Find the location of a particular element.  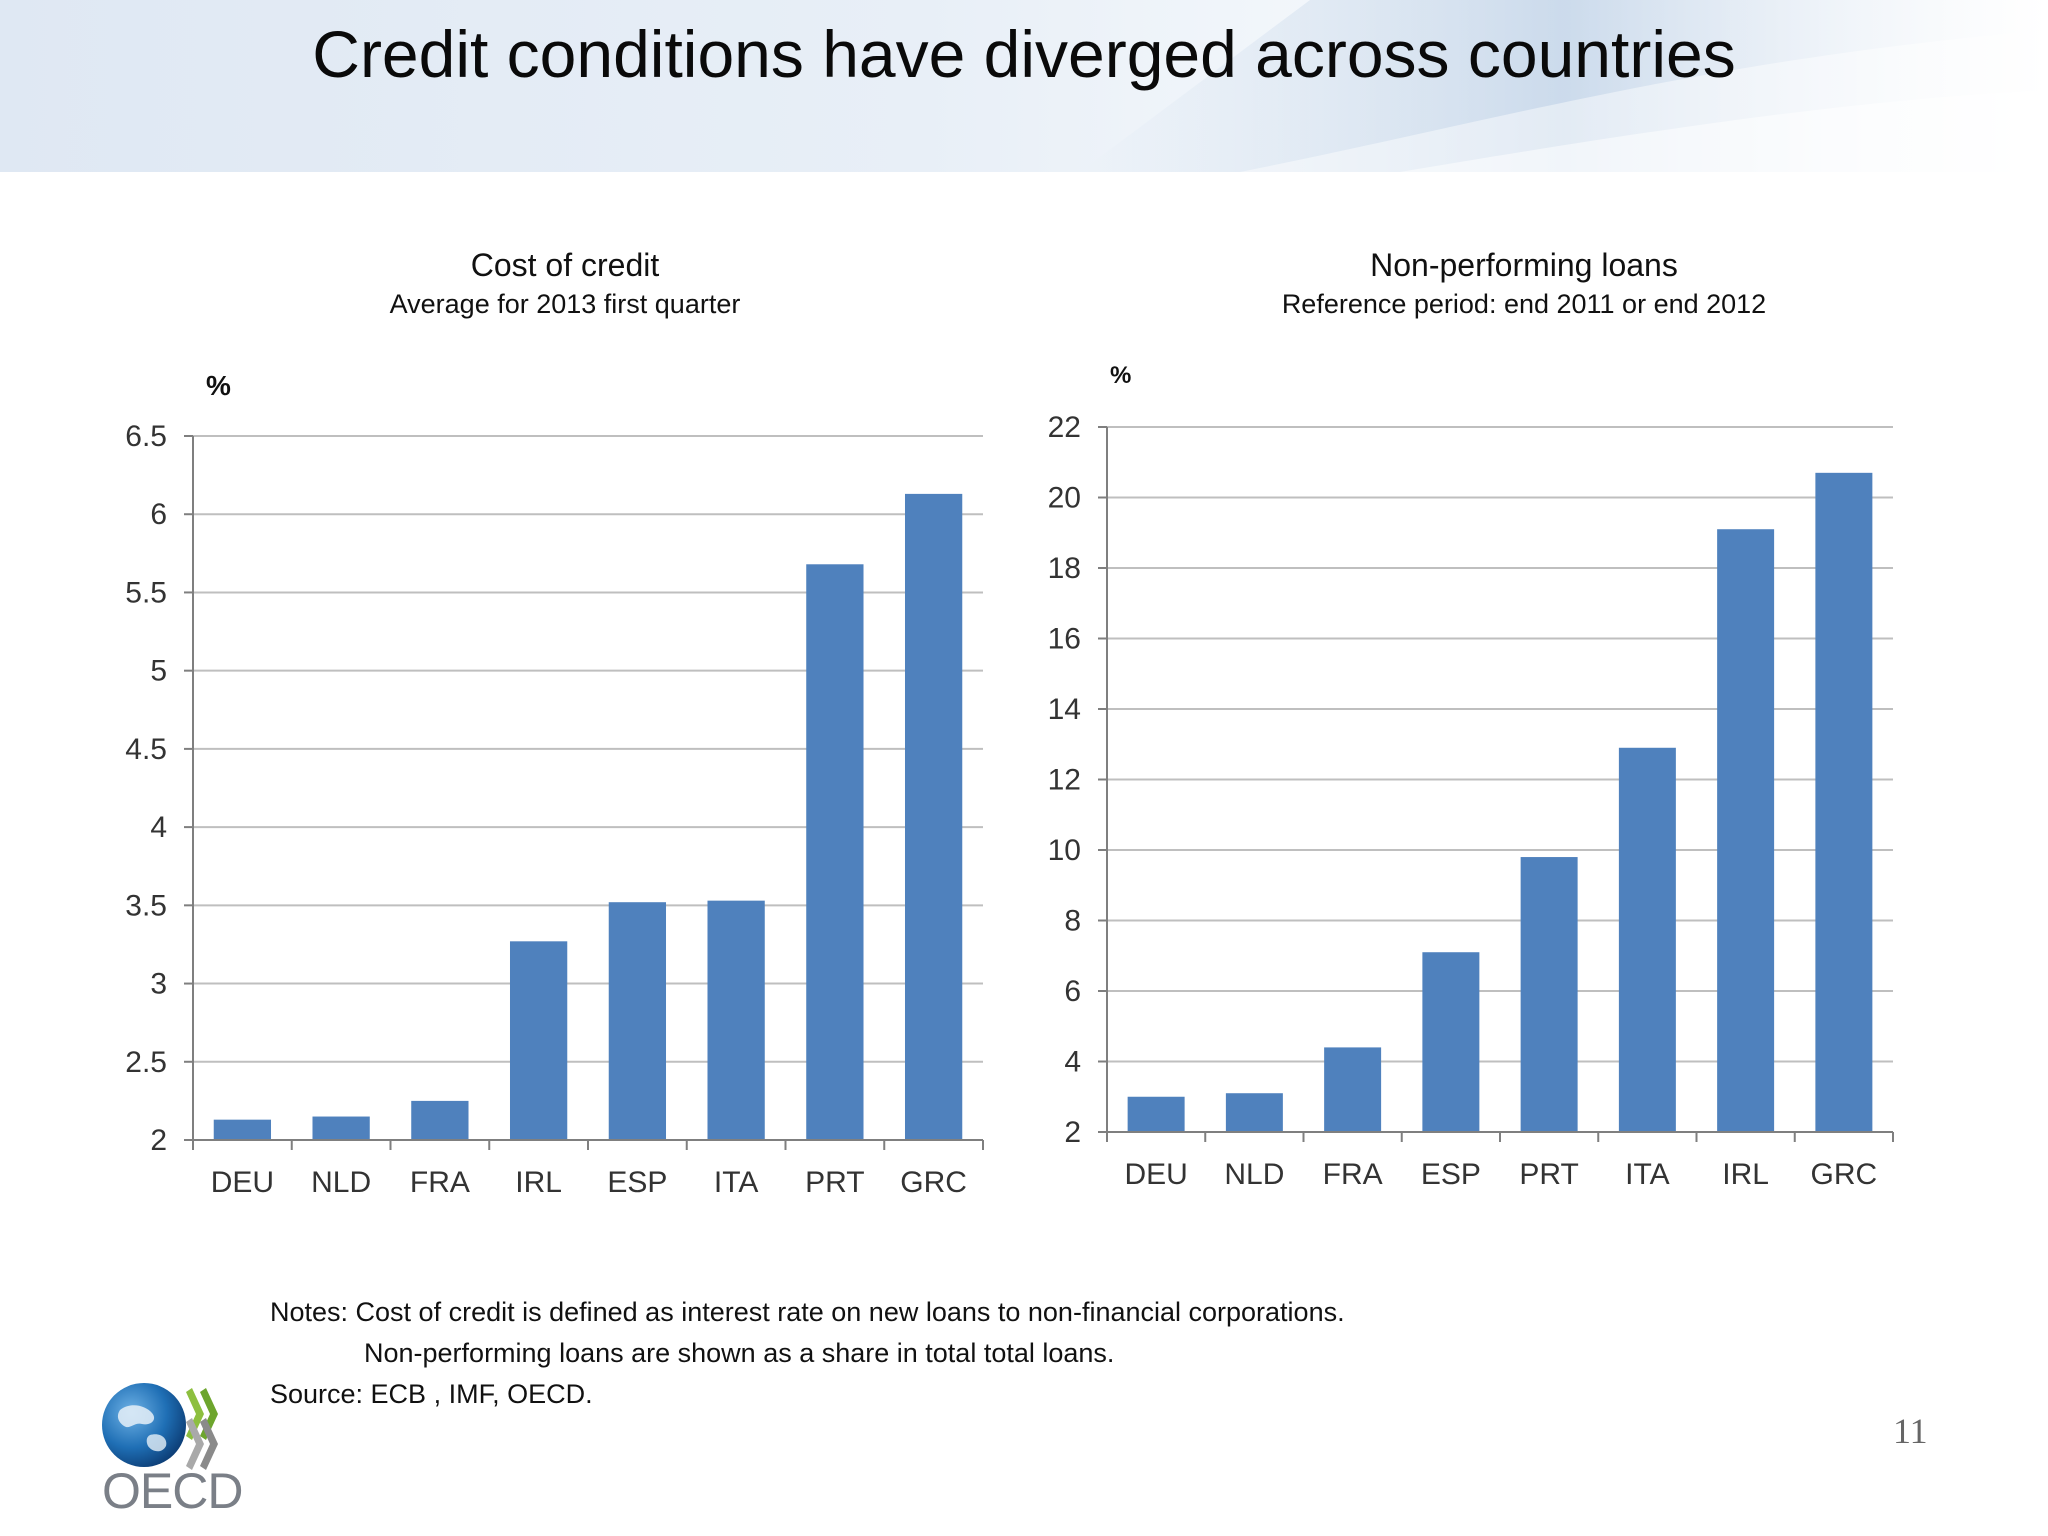

y-tick-label: 3 is located at coordinates (158, 984).